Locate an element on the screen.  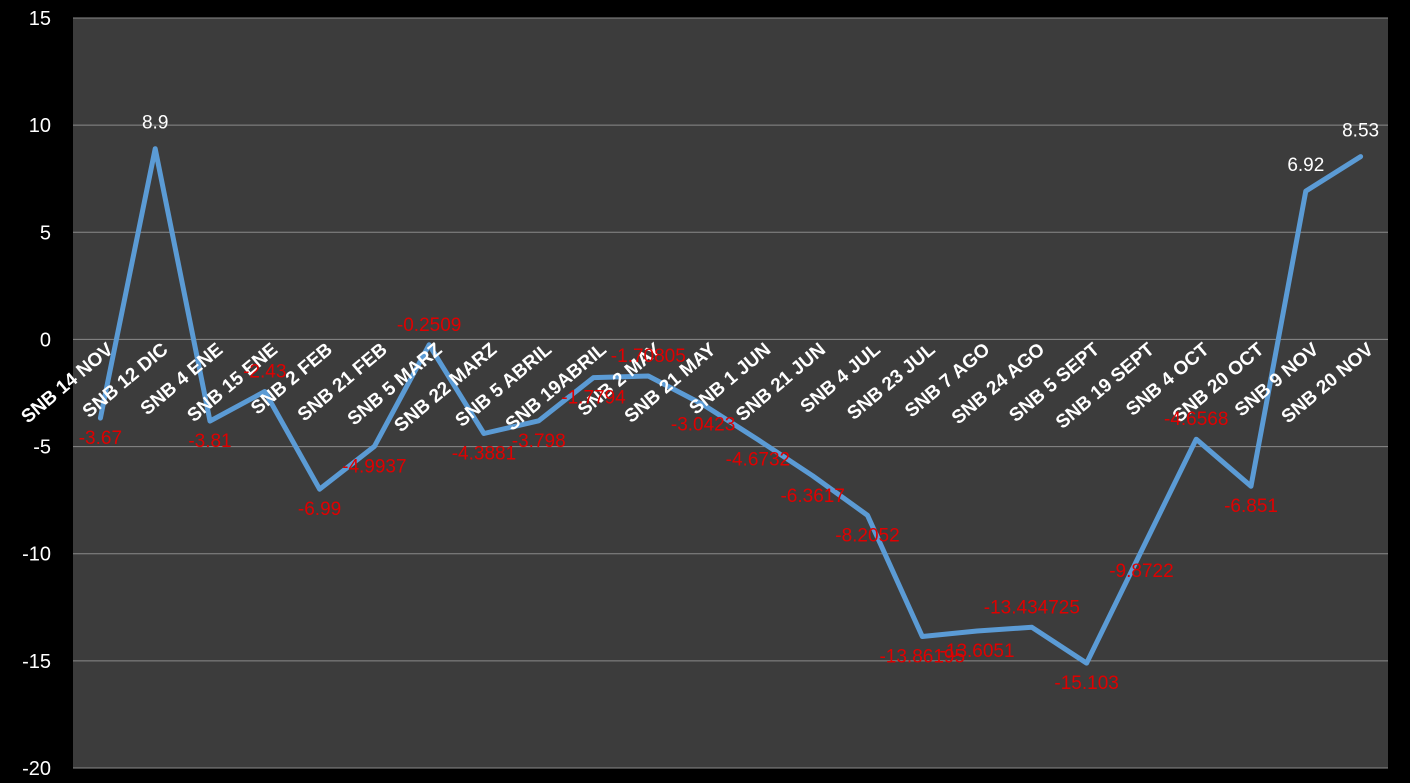
data-label: -6.99 is located at coordinates (319, 509).